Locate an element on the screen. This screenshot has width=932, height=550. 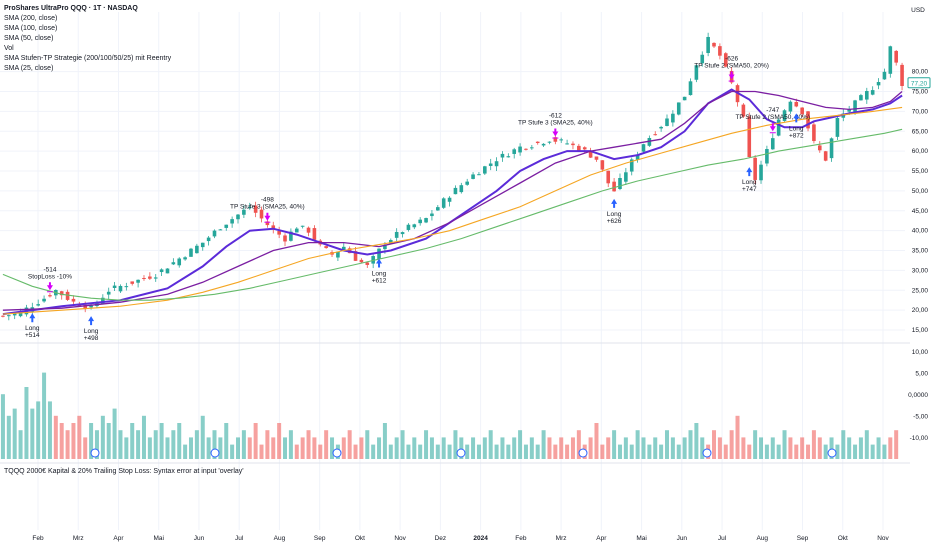
long-arrow-icon is located at coordinates (32, 318).